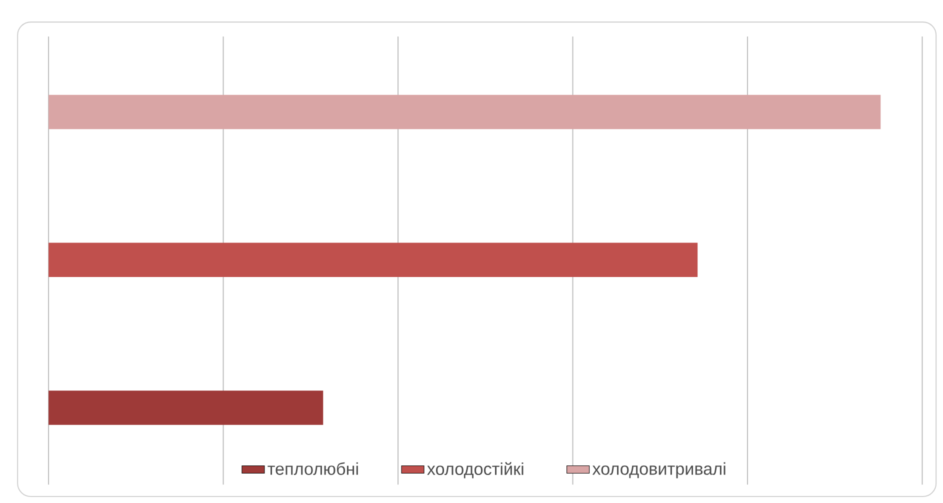 The image size is (943, 503). I want to click on legend-label: холодовитривалі, so click(659, 470).